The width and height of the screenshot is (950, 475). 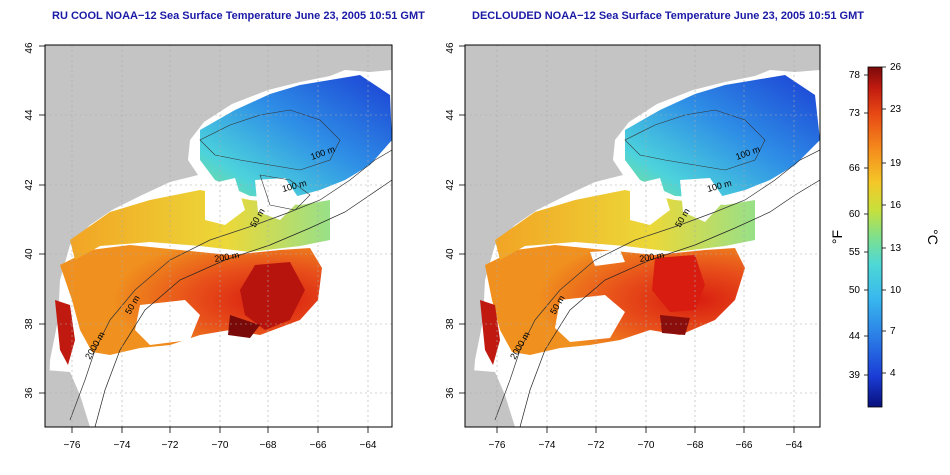 I want to click on celsius-tick: 13, so click(x=896, y=248).